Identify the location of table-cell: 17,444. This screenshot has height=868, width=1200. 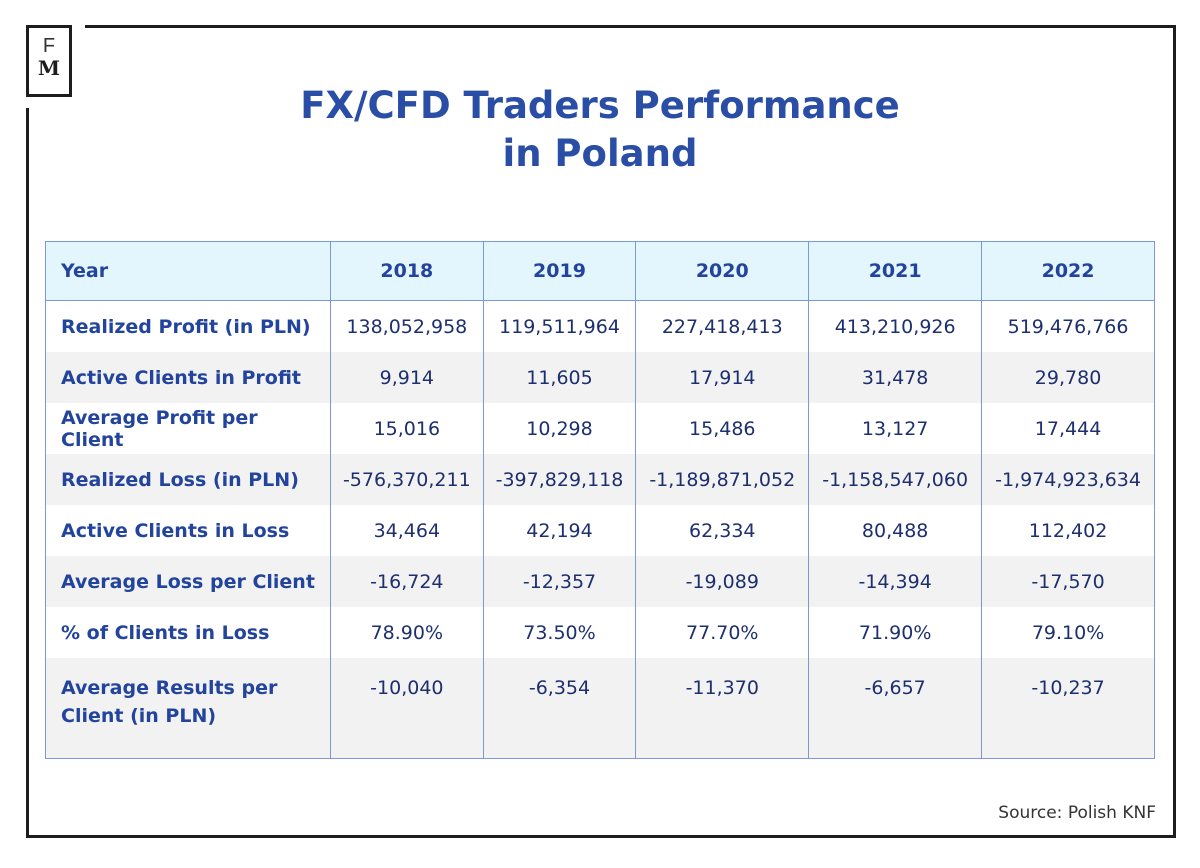
(1068, 428).